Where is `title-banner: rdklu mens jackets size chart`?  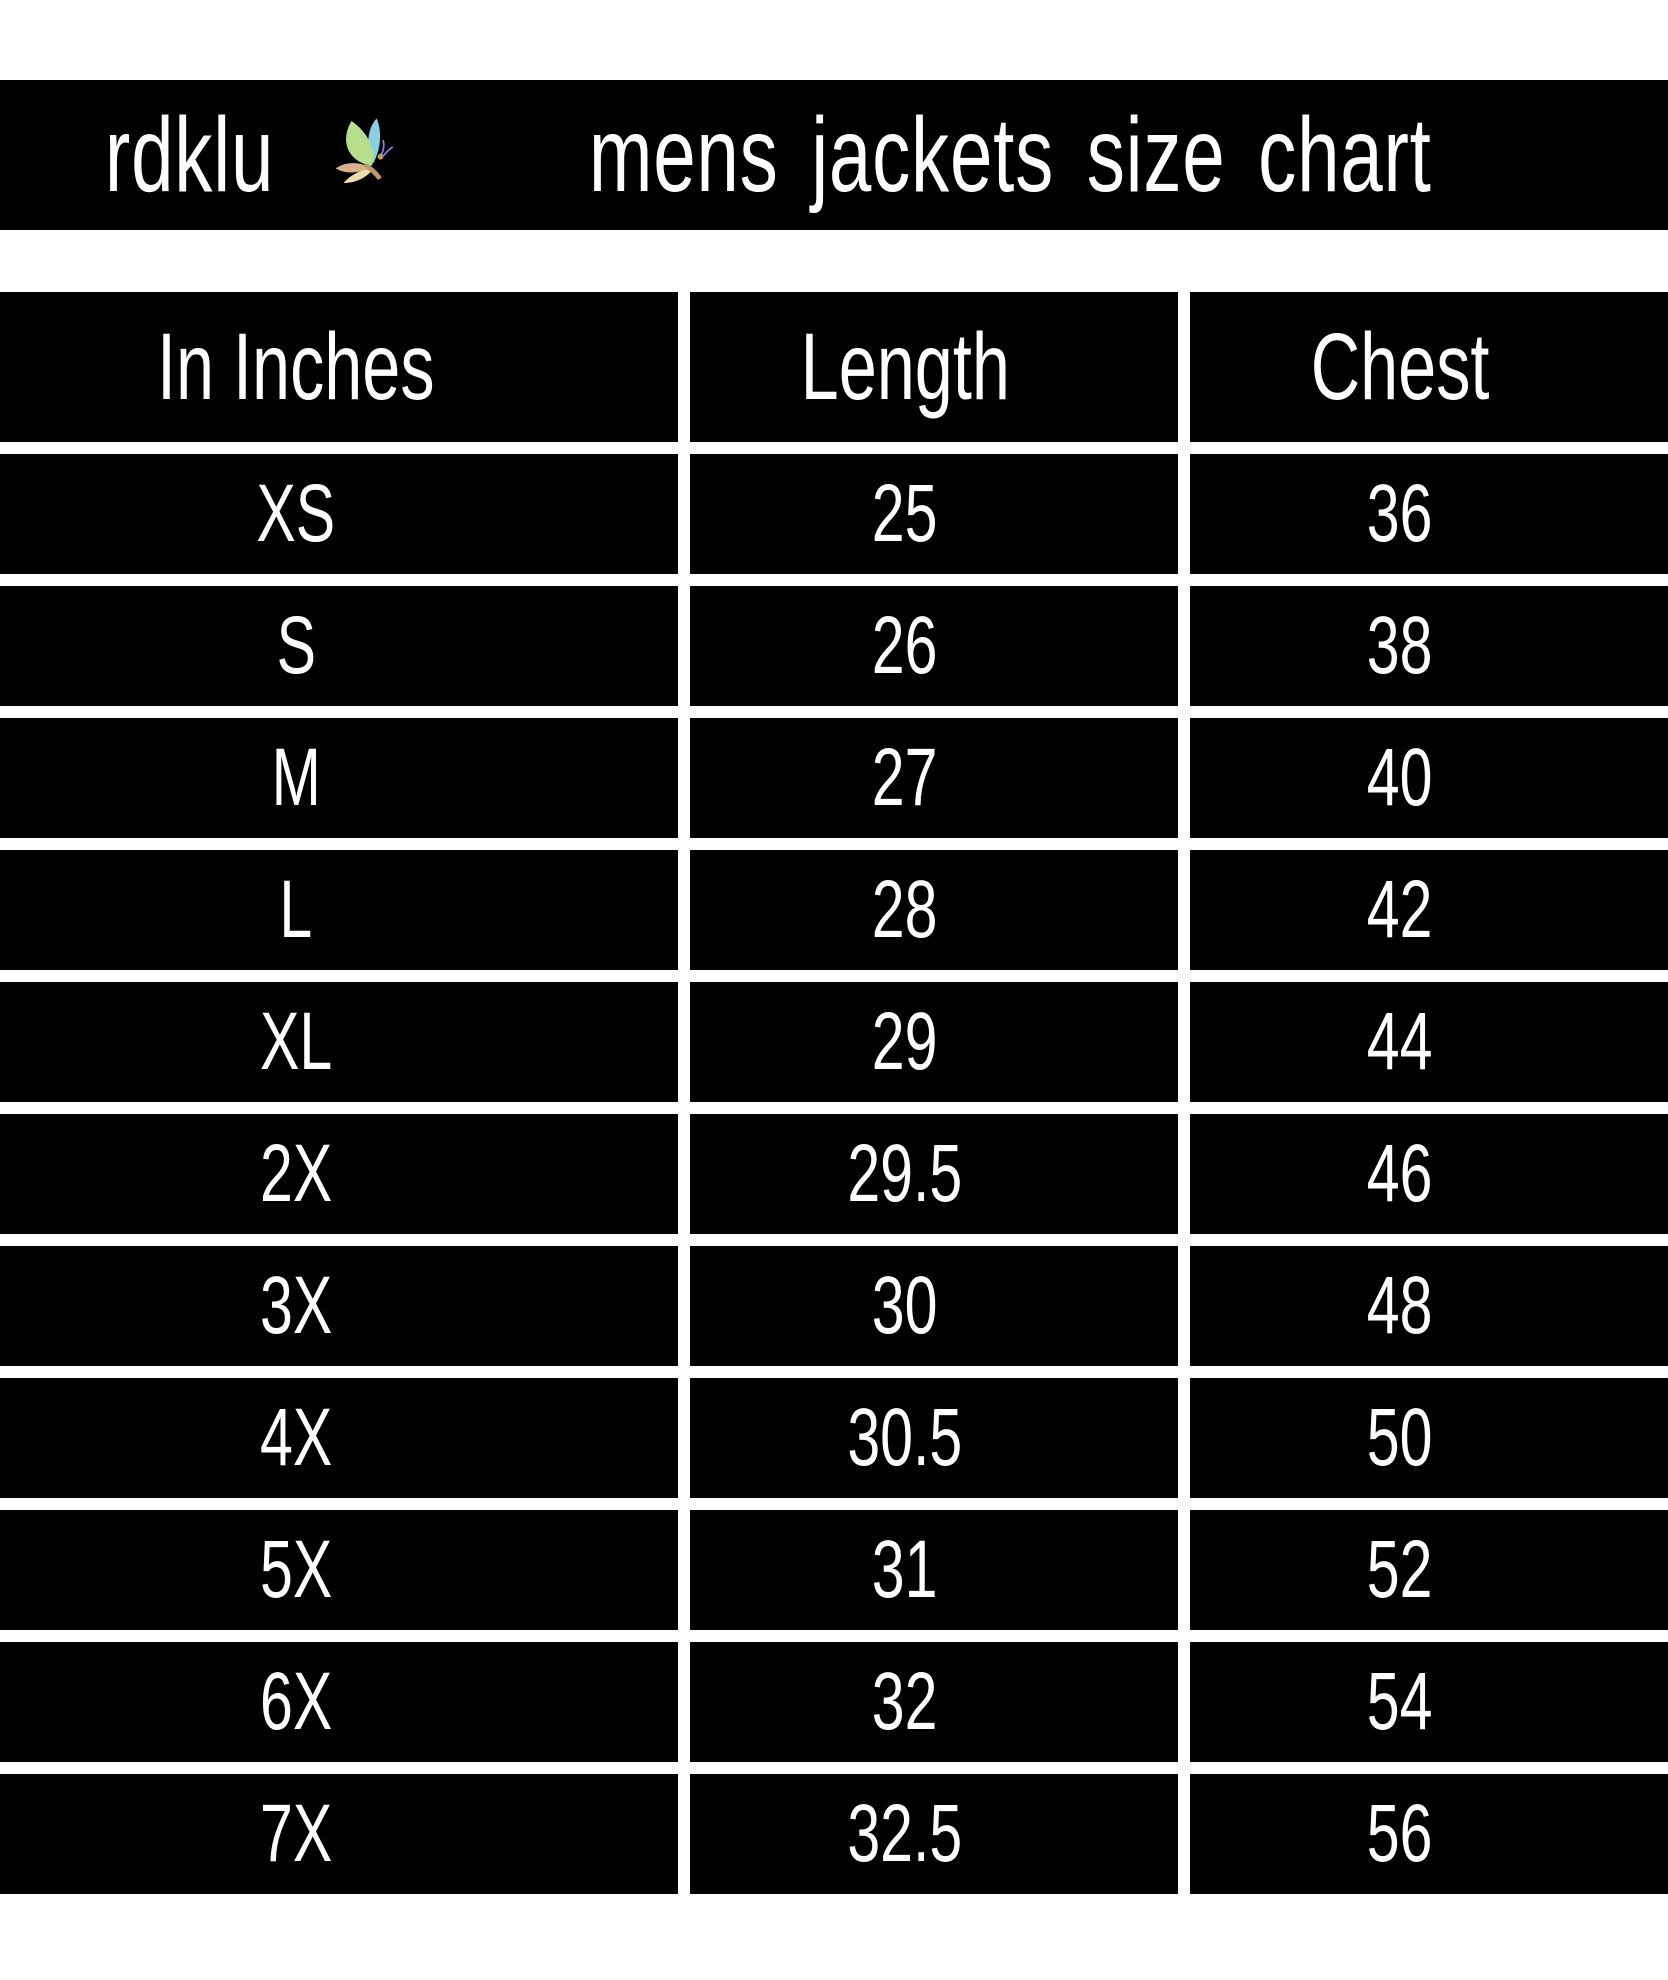 title-banner: rdklu mens jackets size chart is located at coordinates (834, 155).